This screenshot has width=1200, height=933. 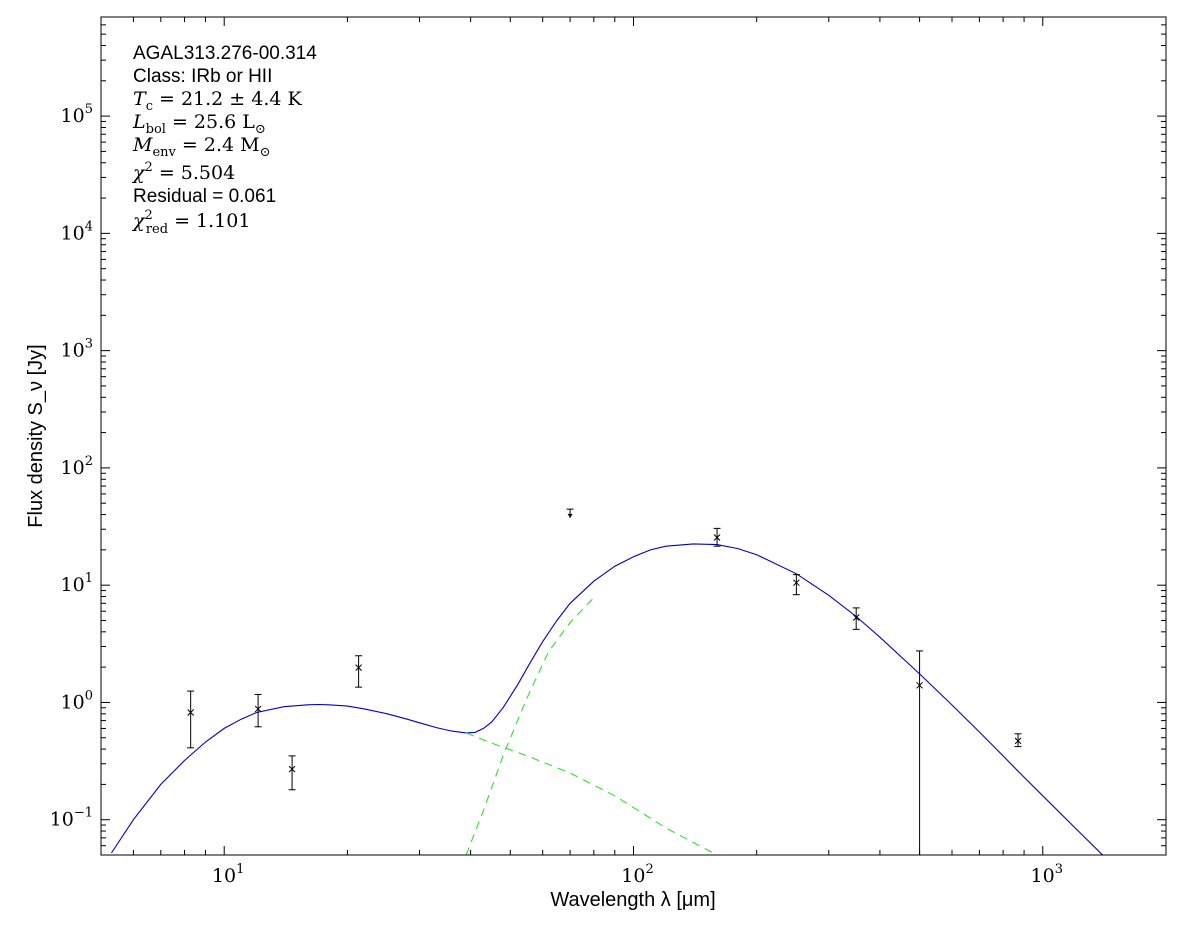 I want to click on cold-component-line, so click(x=530, y=726).